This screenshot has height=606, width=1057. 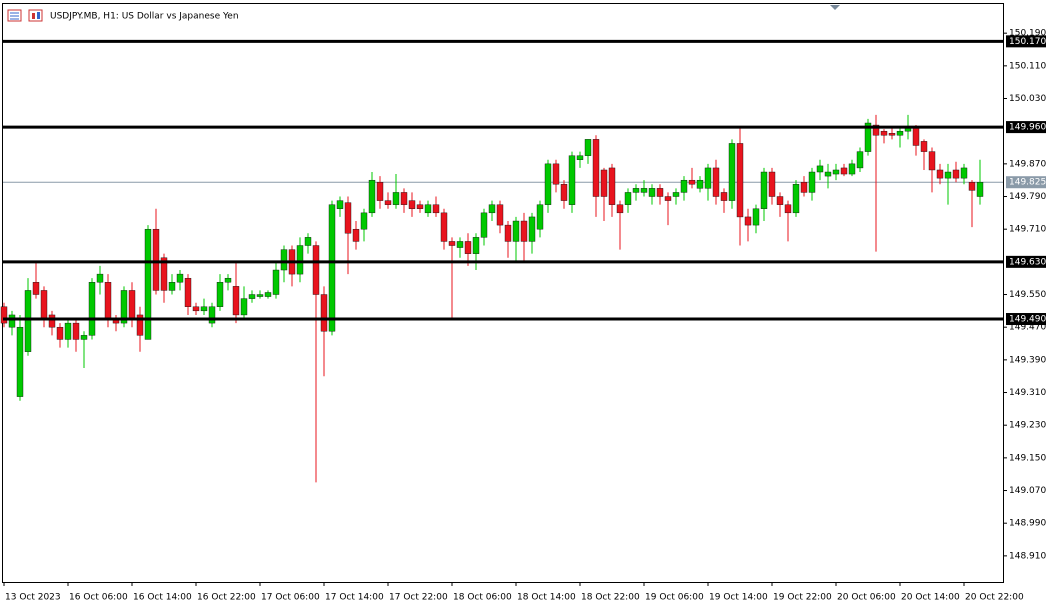 I want to click on x-tick-label: 17 Oct 14:00, so click(x=354, y=598).